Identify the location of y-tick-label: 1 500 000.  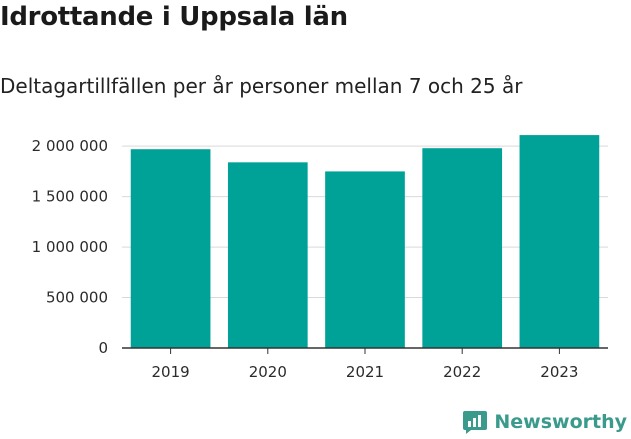
(70, 197).